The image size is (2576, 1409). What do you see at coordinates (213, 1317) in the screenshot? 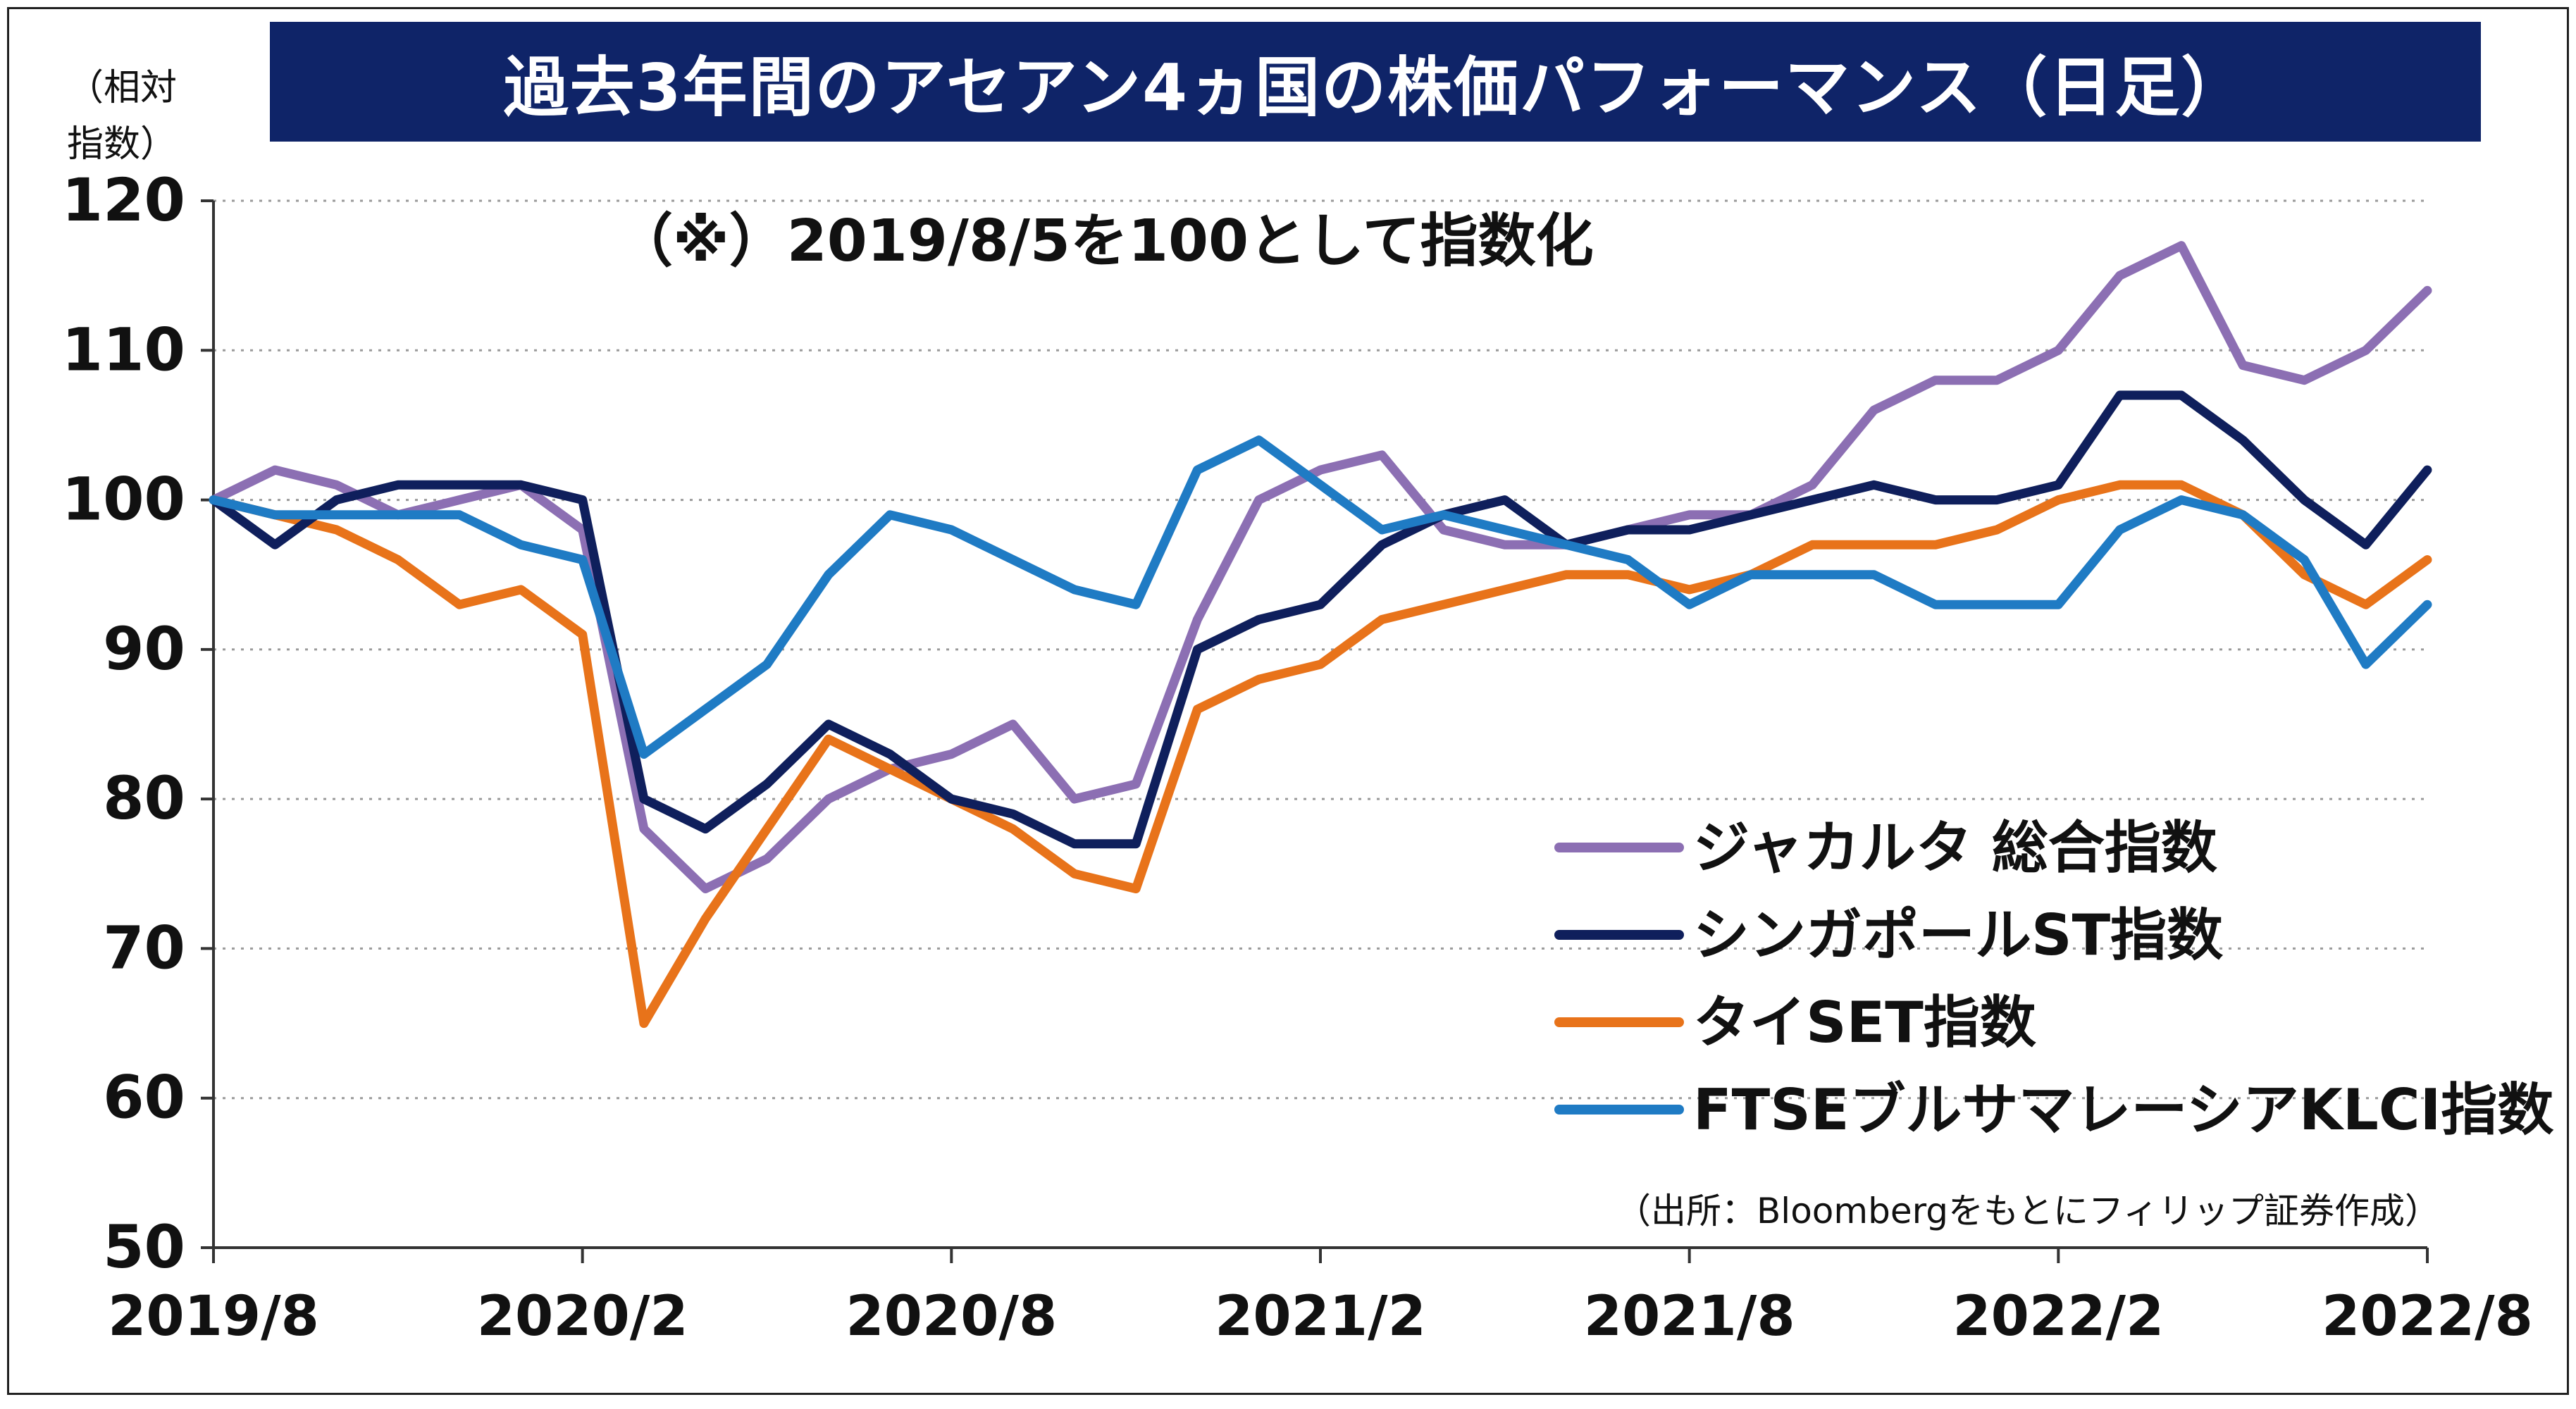
I see `x-tick-label: 2019/8` at bounding box center [213, 1317].